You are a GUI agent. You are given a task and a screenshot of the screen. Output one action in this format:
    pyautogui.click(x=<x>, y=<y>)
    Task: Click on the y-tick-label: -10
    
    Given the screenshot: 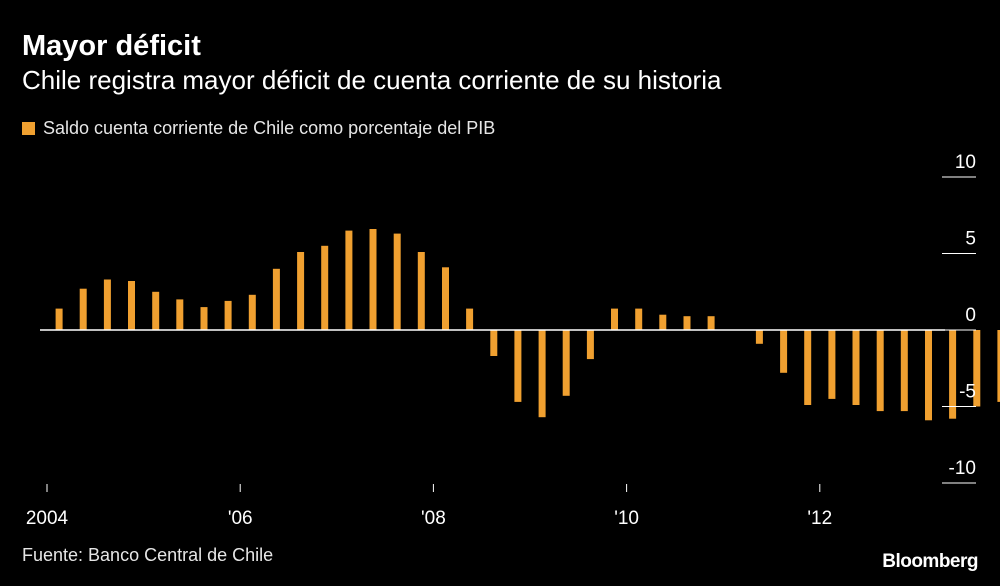 What is the action you would take?
    pyautogui.click(x=962, y=468)
    